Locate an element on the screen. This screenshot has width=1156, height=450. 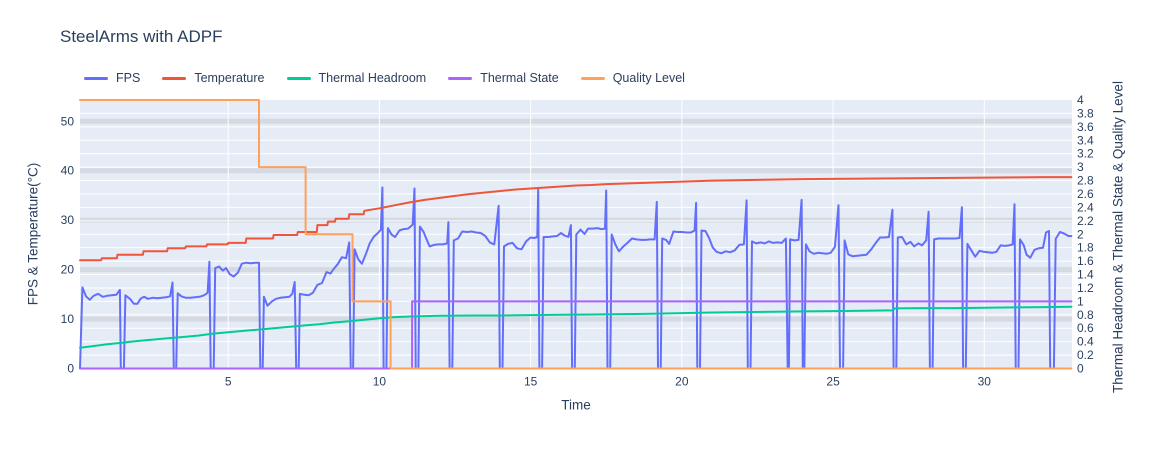
y-right-tick-label: 2.2 is located at coordinates (1085, 221).